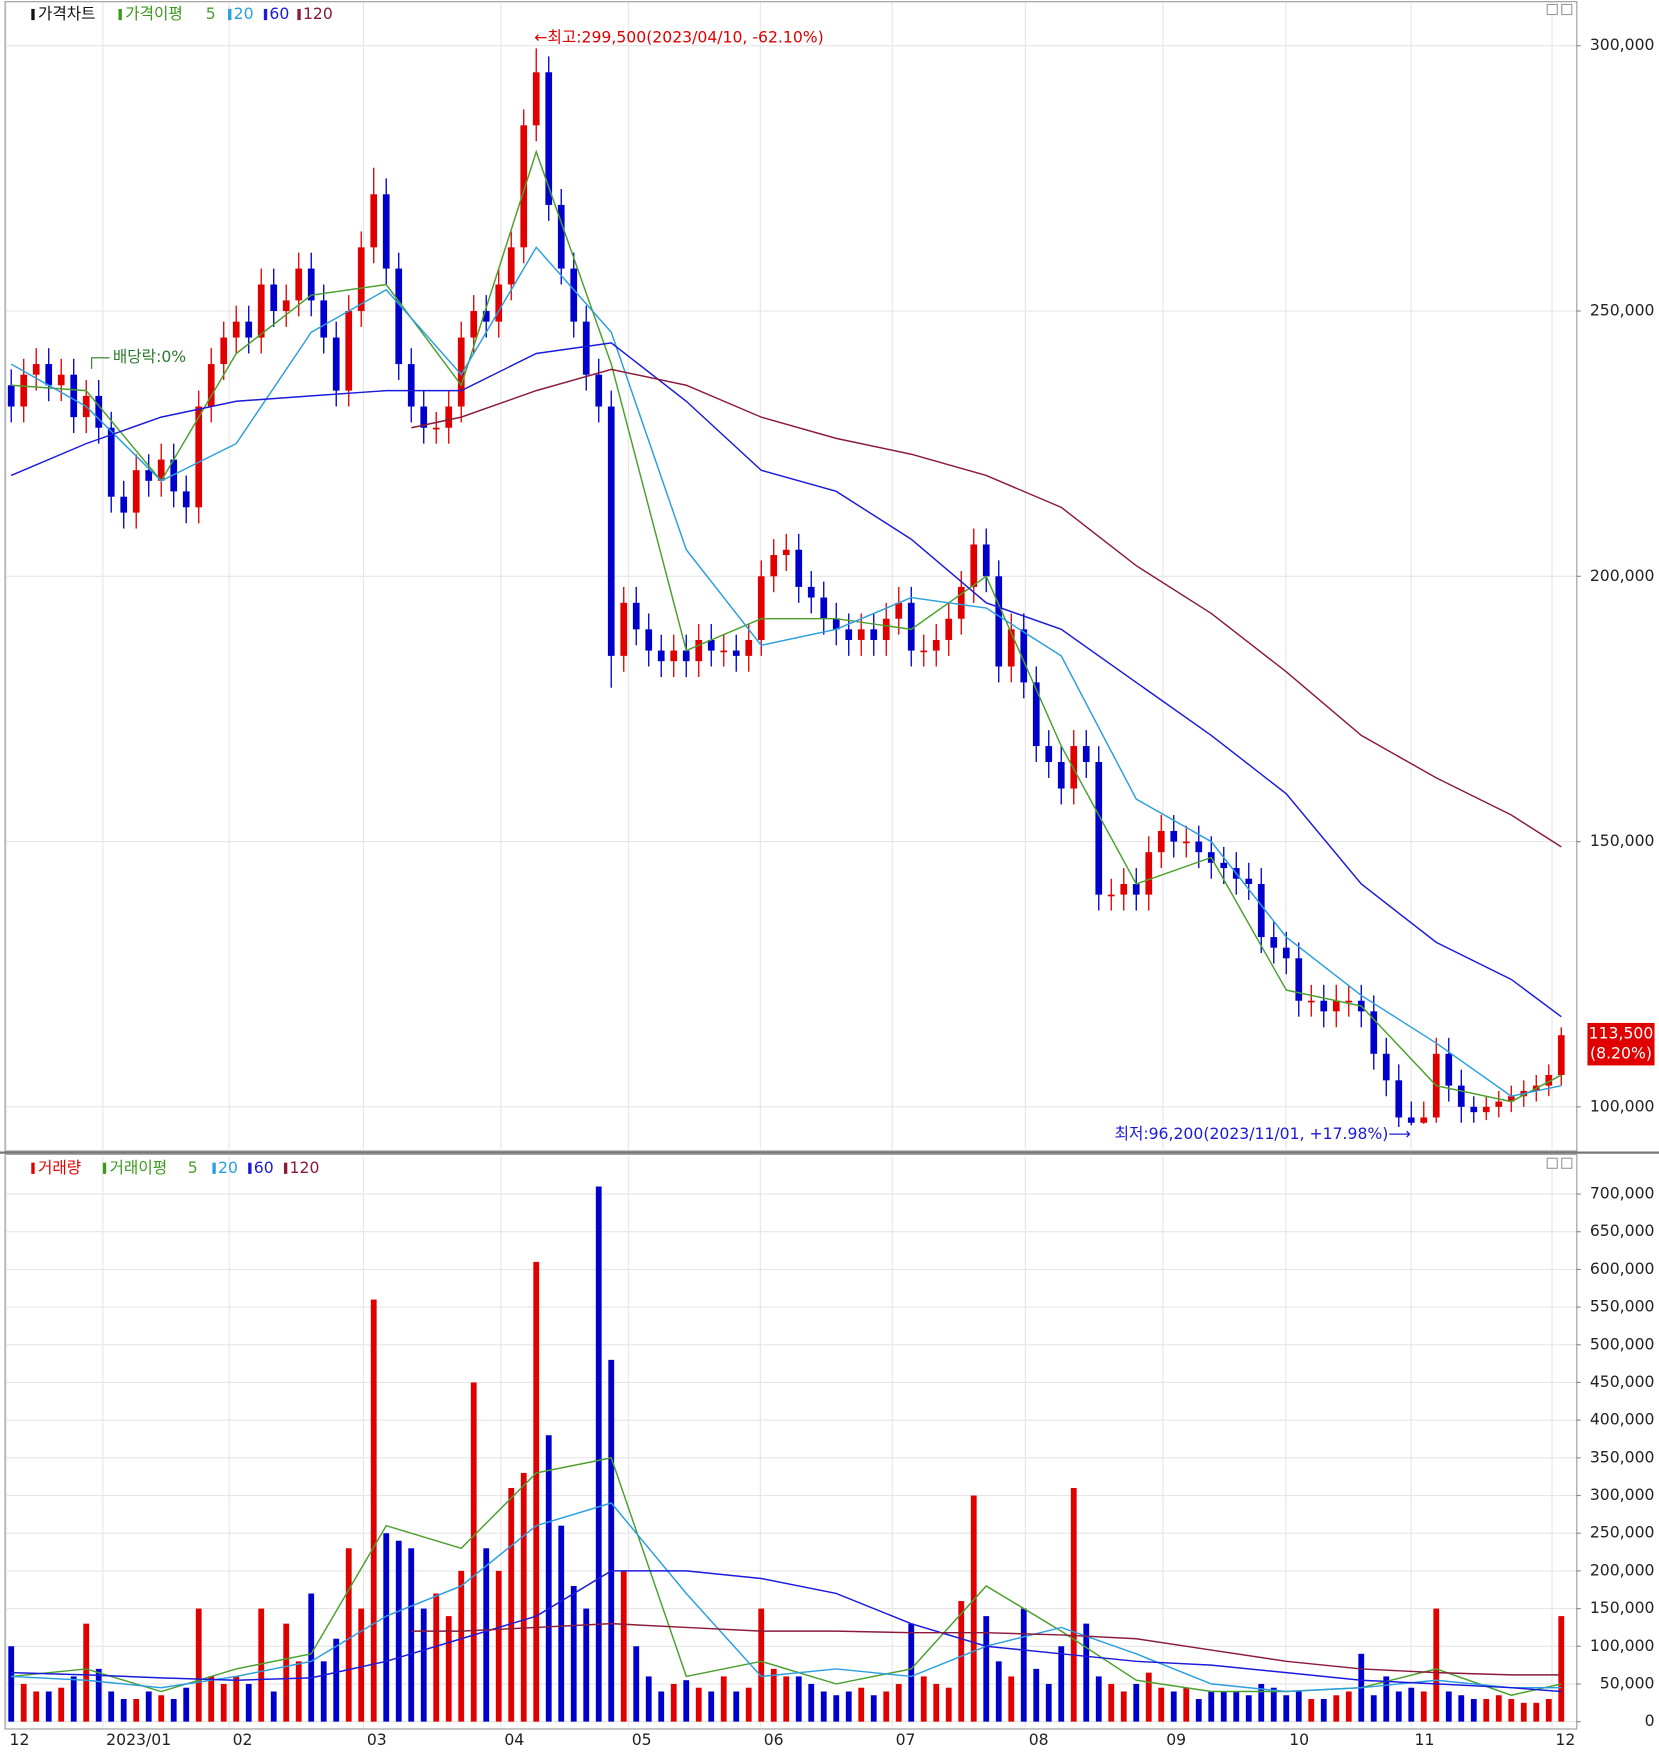 Image resolution: width=1659 pixels, height=1753 pixels. Describe the element at coordinates (1622, 1456) in the screenshot. I see `y-tick-label: 350,000` at that location.